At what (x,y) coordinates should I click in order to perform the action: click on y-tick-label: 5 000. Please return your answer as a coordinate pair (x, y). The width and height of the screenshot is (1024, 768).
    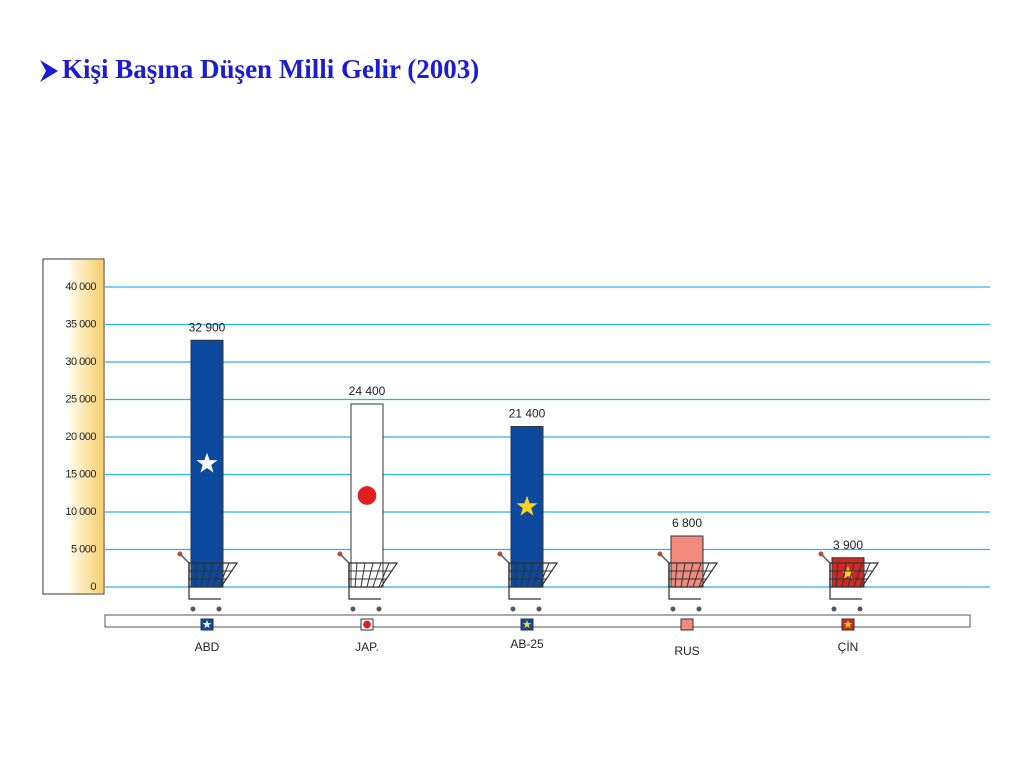
    Looking at the image, I should click on (83, 549).